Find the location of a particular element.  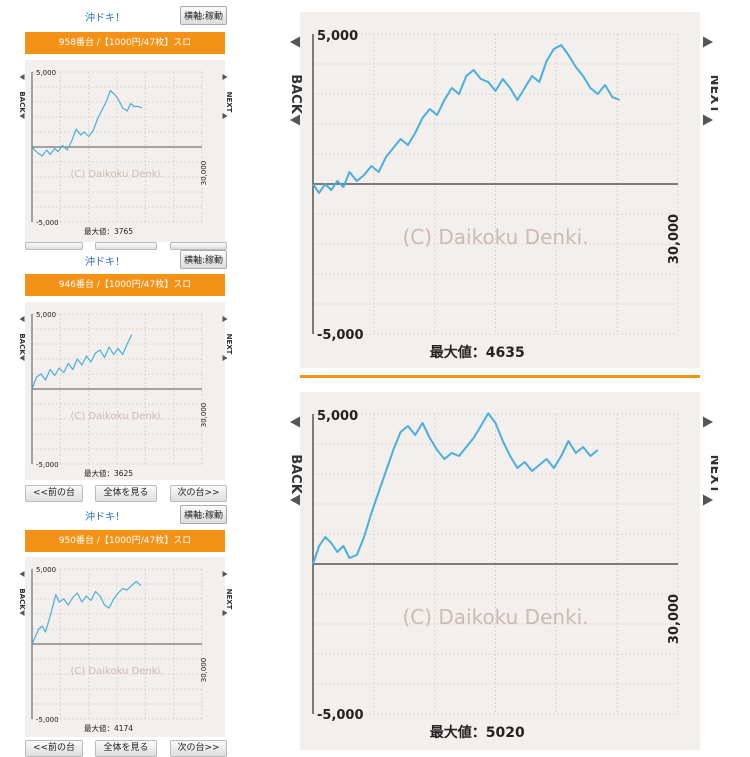

machine-label: 950番台 /【1000円/47枚】スロ is located at coordinates (125, 541).